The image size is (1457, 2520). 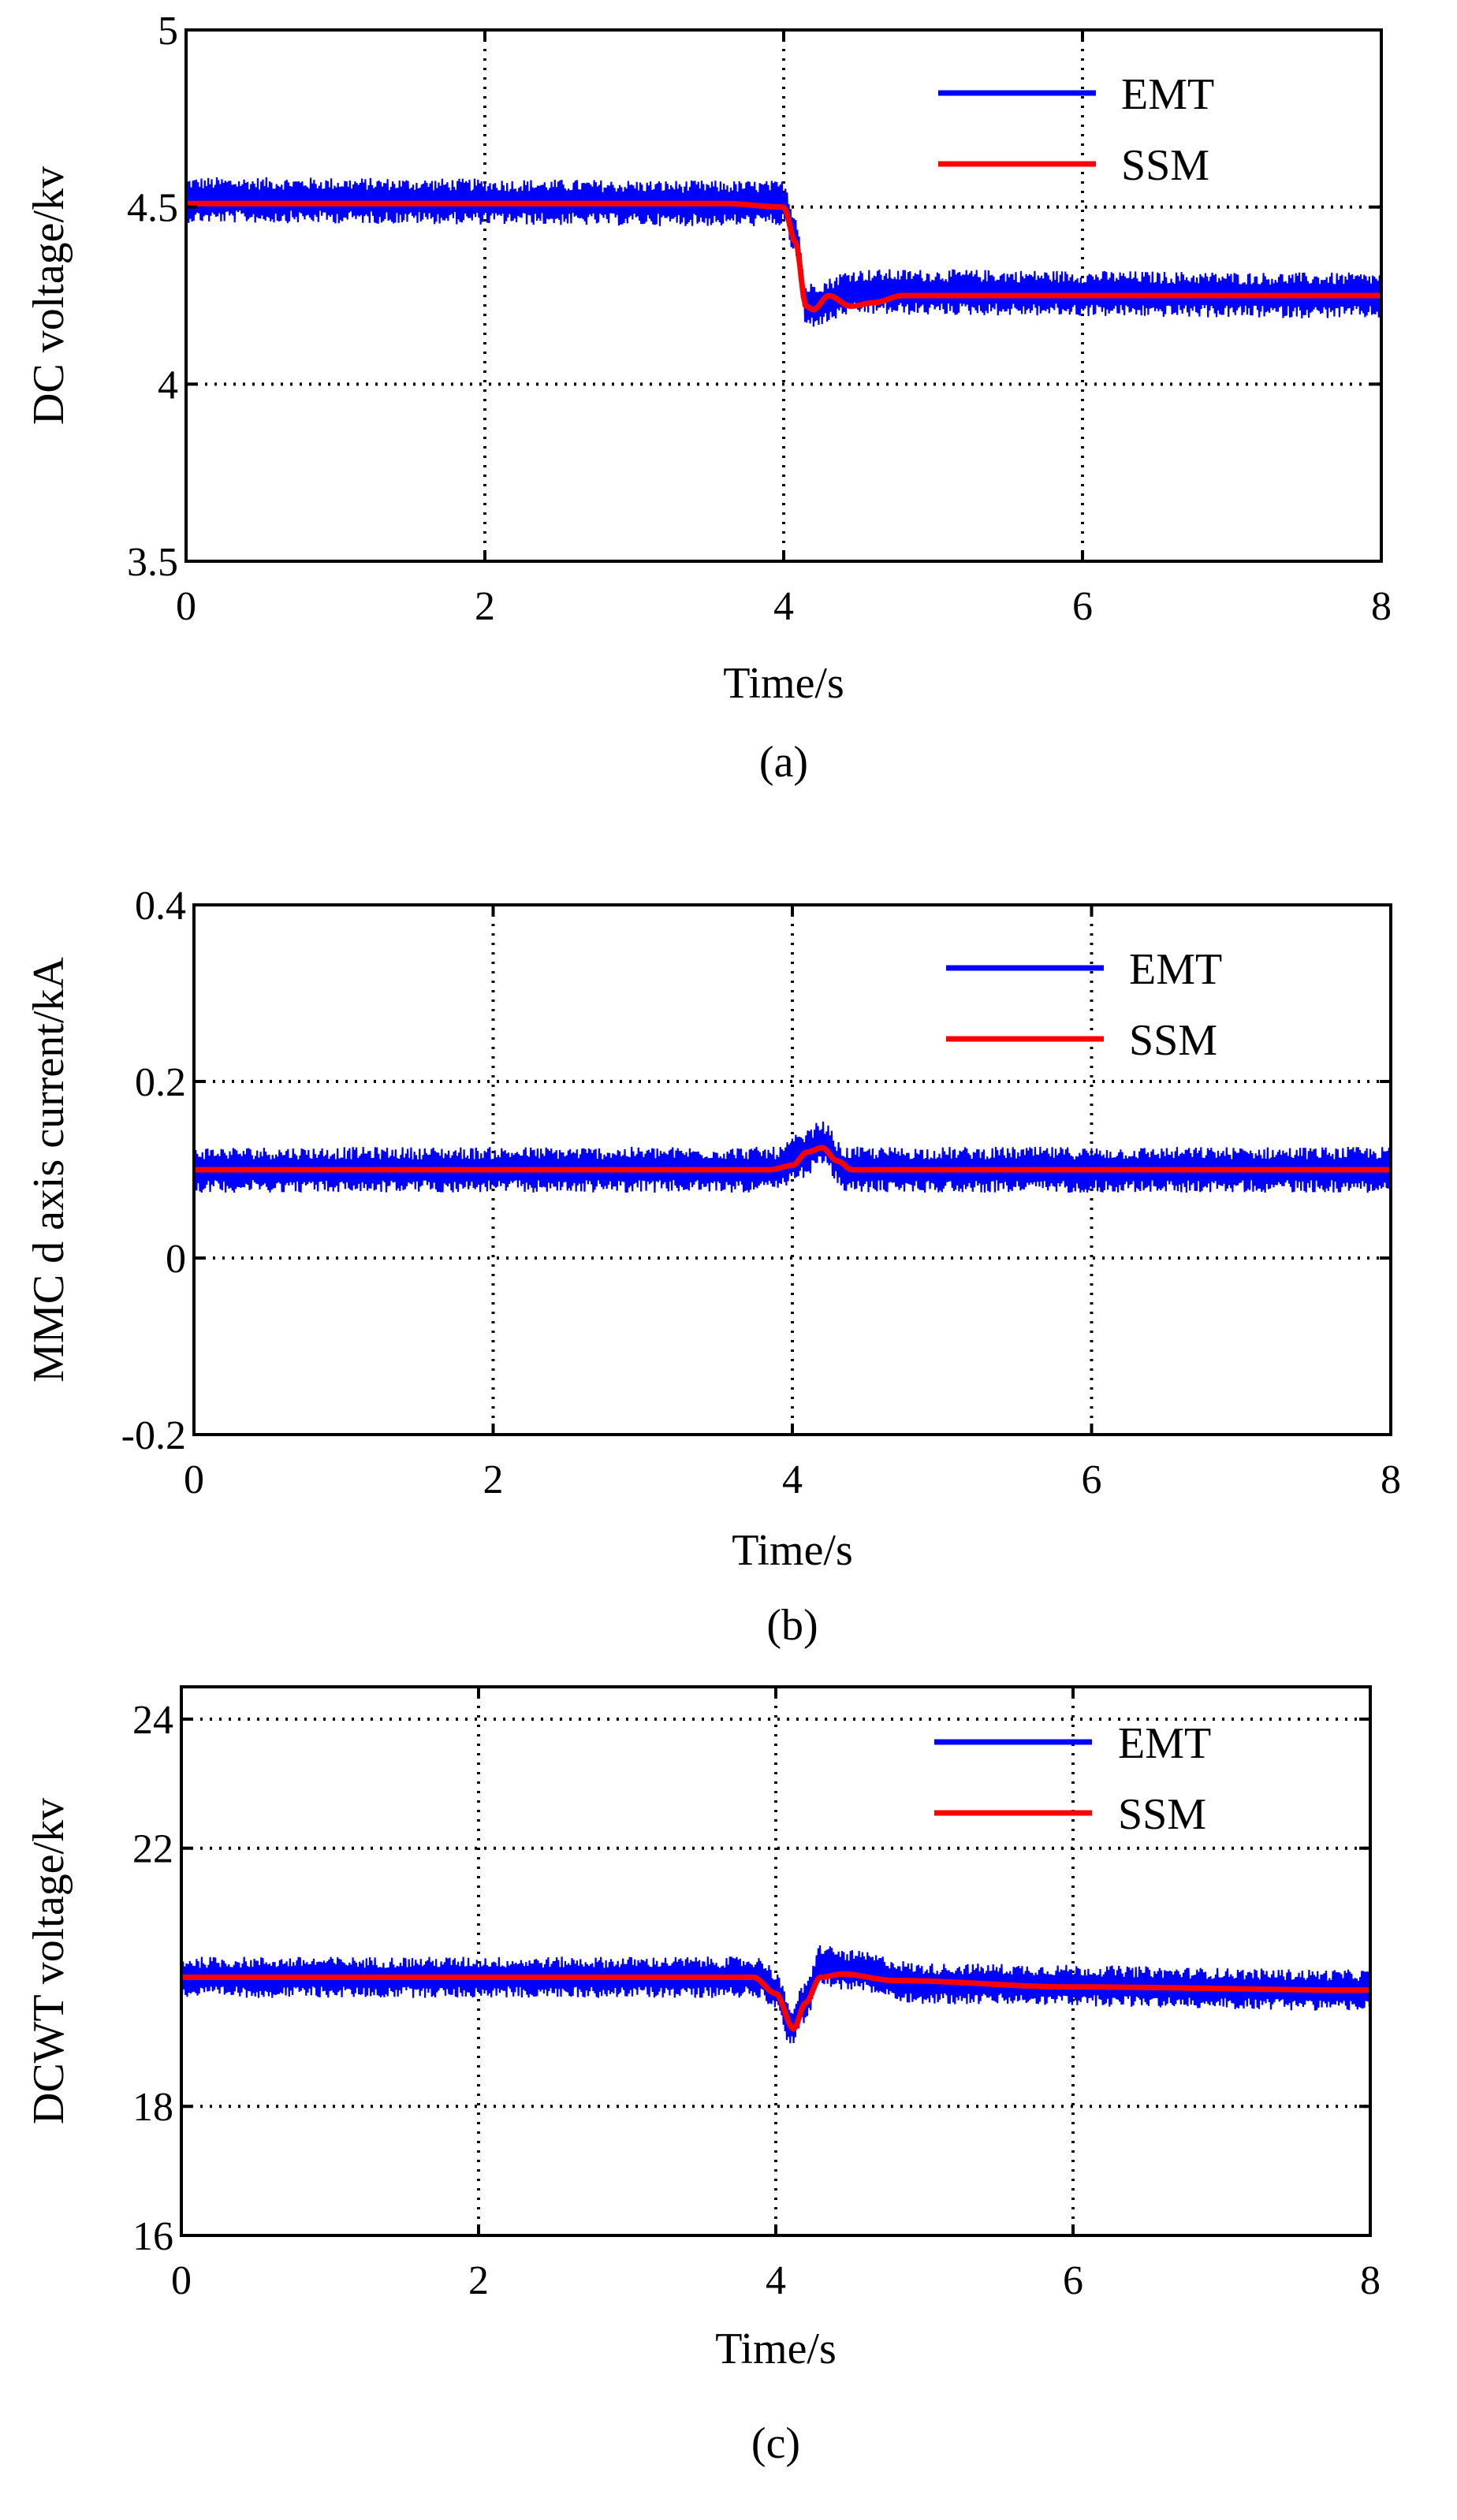 I want to click on y-tick-label: 22, so click(x=153, y=1849).